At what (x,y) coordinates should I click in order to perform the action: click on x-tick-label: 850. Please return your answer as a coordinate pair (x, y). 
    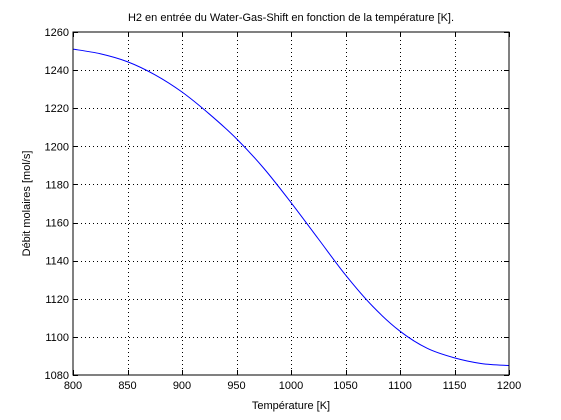
    Looking at the image, I should click on (127, 386).